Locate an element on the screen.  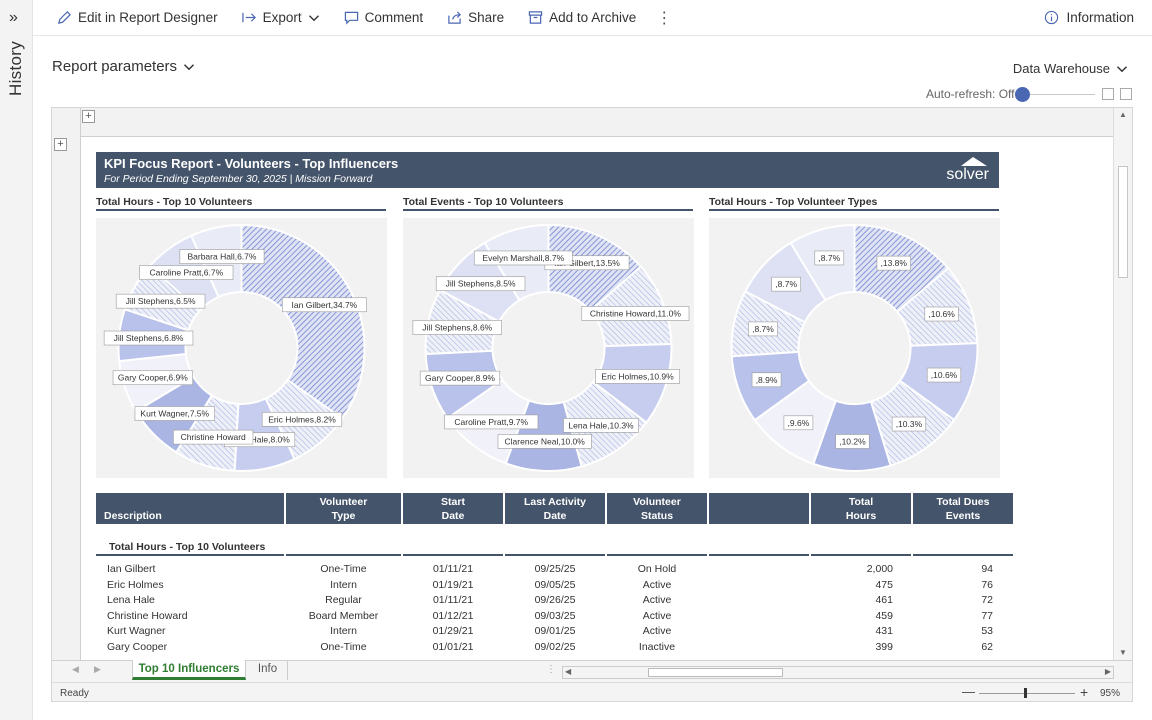
table-cell: 09/26/25 is located at coordinates (555, 600).